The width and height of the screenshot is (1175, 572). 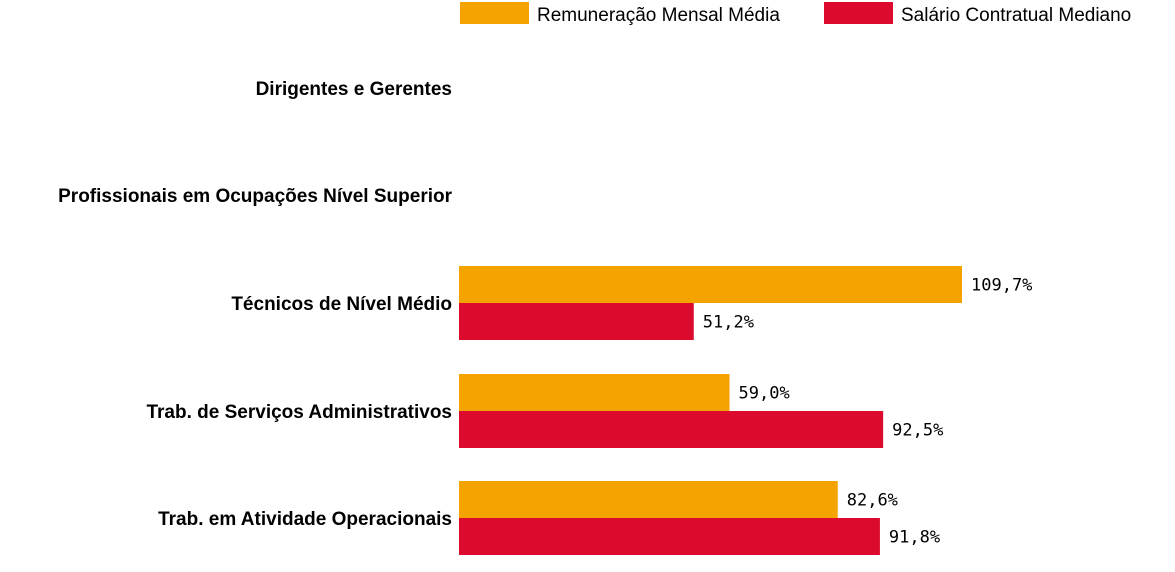 What do you see at coordinates (299, 412) in the screenshot?
I see `category-label: Trab. de Serviços Administrativos` at bounding box center [299, 412].